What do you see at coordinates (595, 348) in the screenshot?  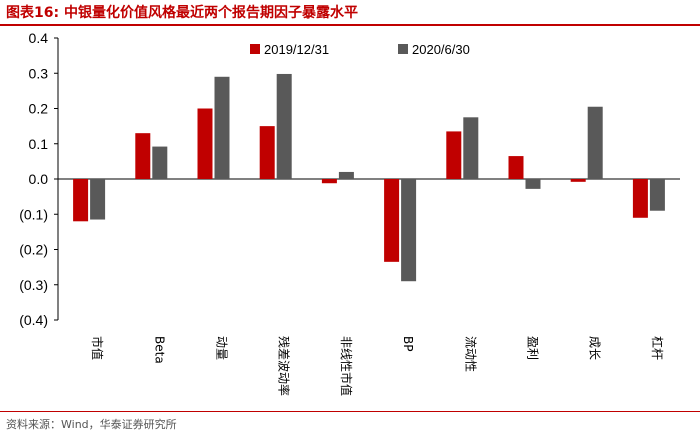 I see `category-label: 成长` at bounding box center [595, 348].